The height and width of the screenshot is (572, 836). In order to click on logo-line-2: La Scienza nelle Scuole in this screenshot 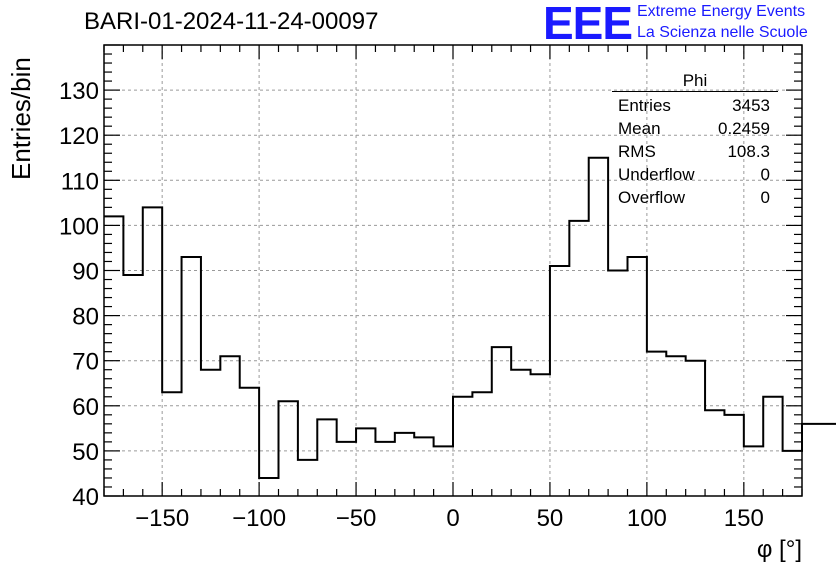, I will do `click(722, 32)`.